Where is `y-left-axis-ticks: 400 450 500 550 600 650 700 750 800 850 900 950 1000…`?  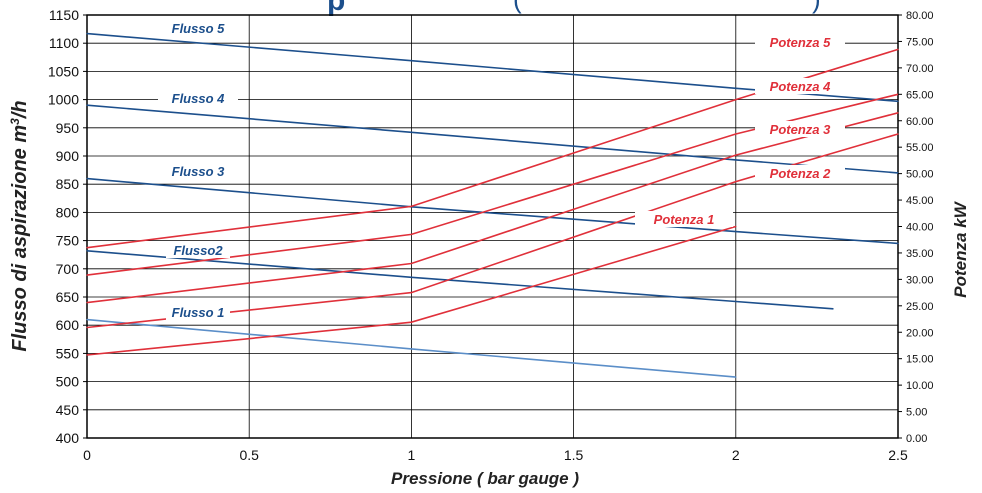 y-left-axis-ticks: 400 450 500 550 600 650 700 750 800 850 900 950 1000… is located at coordinates (67, 226).